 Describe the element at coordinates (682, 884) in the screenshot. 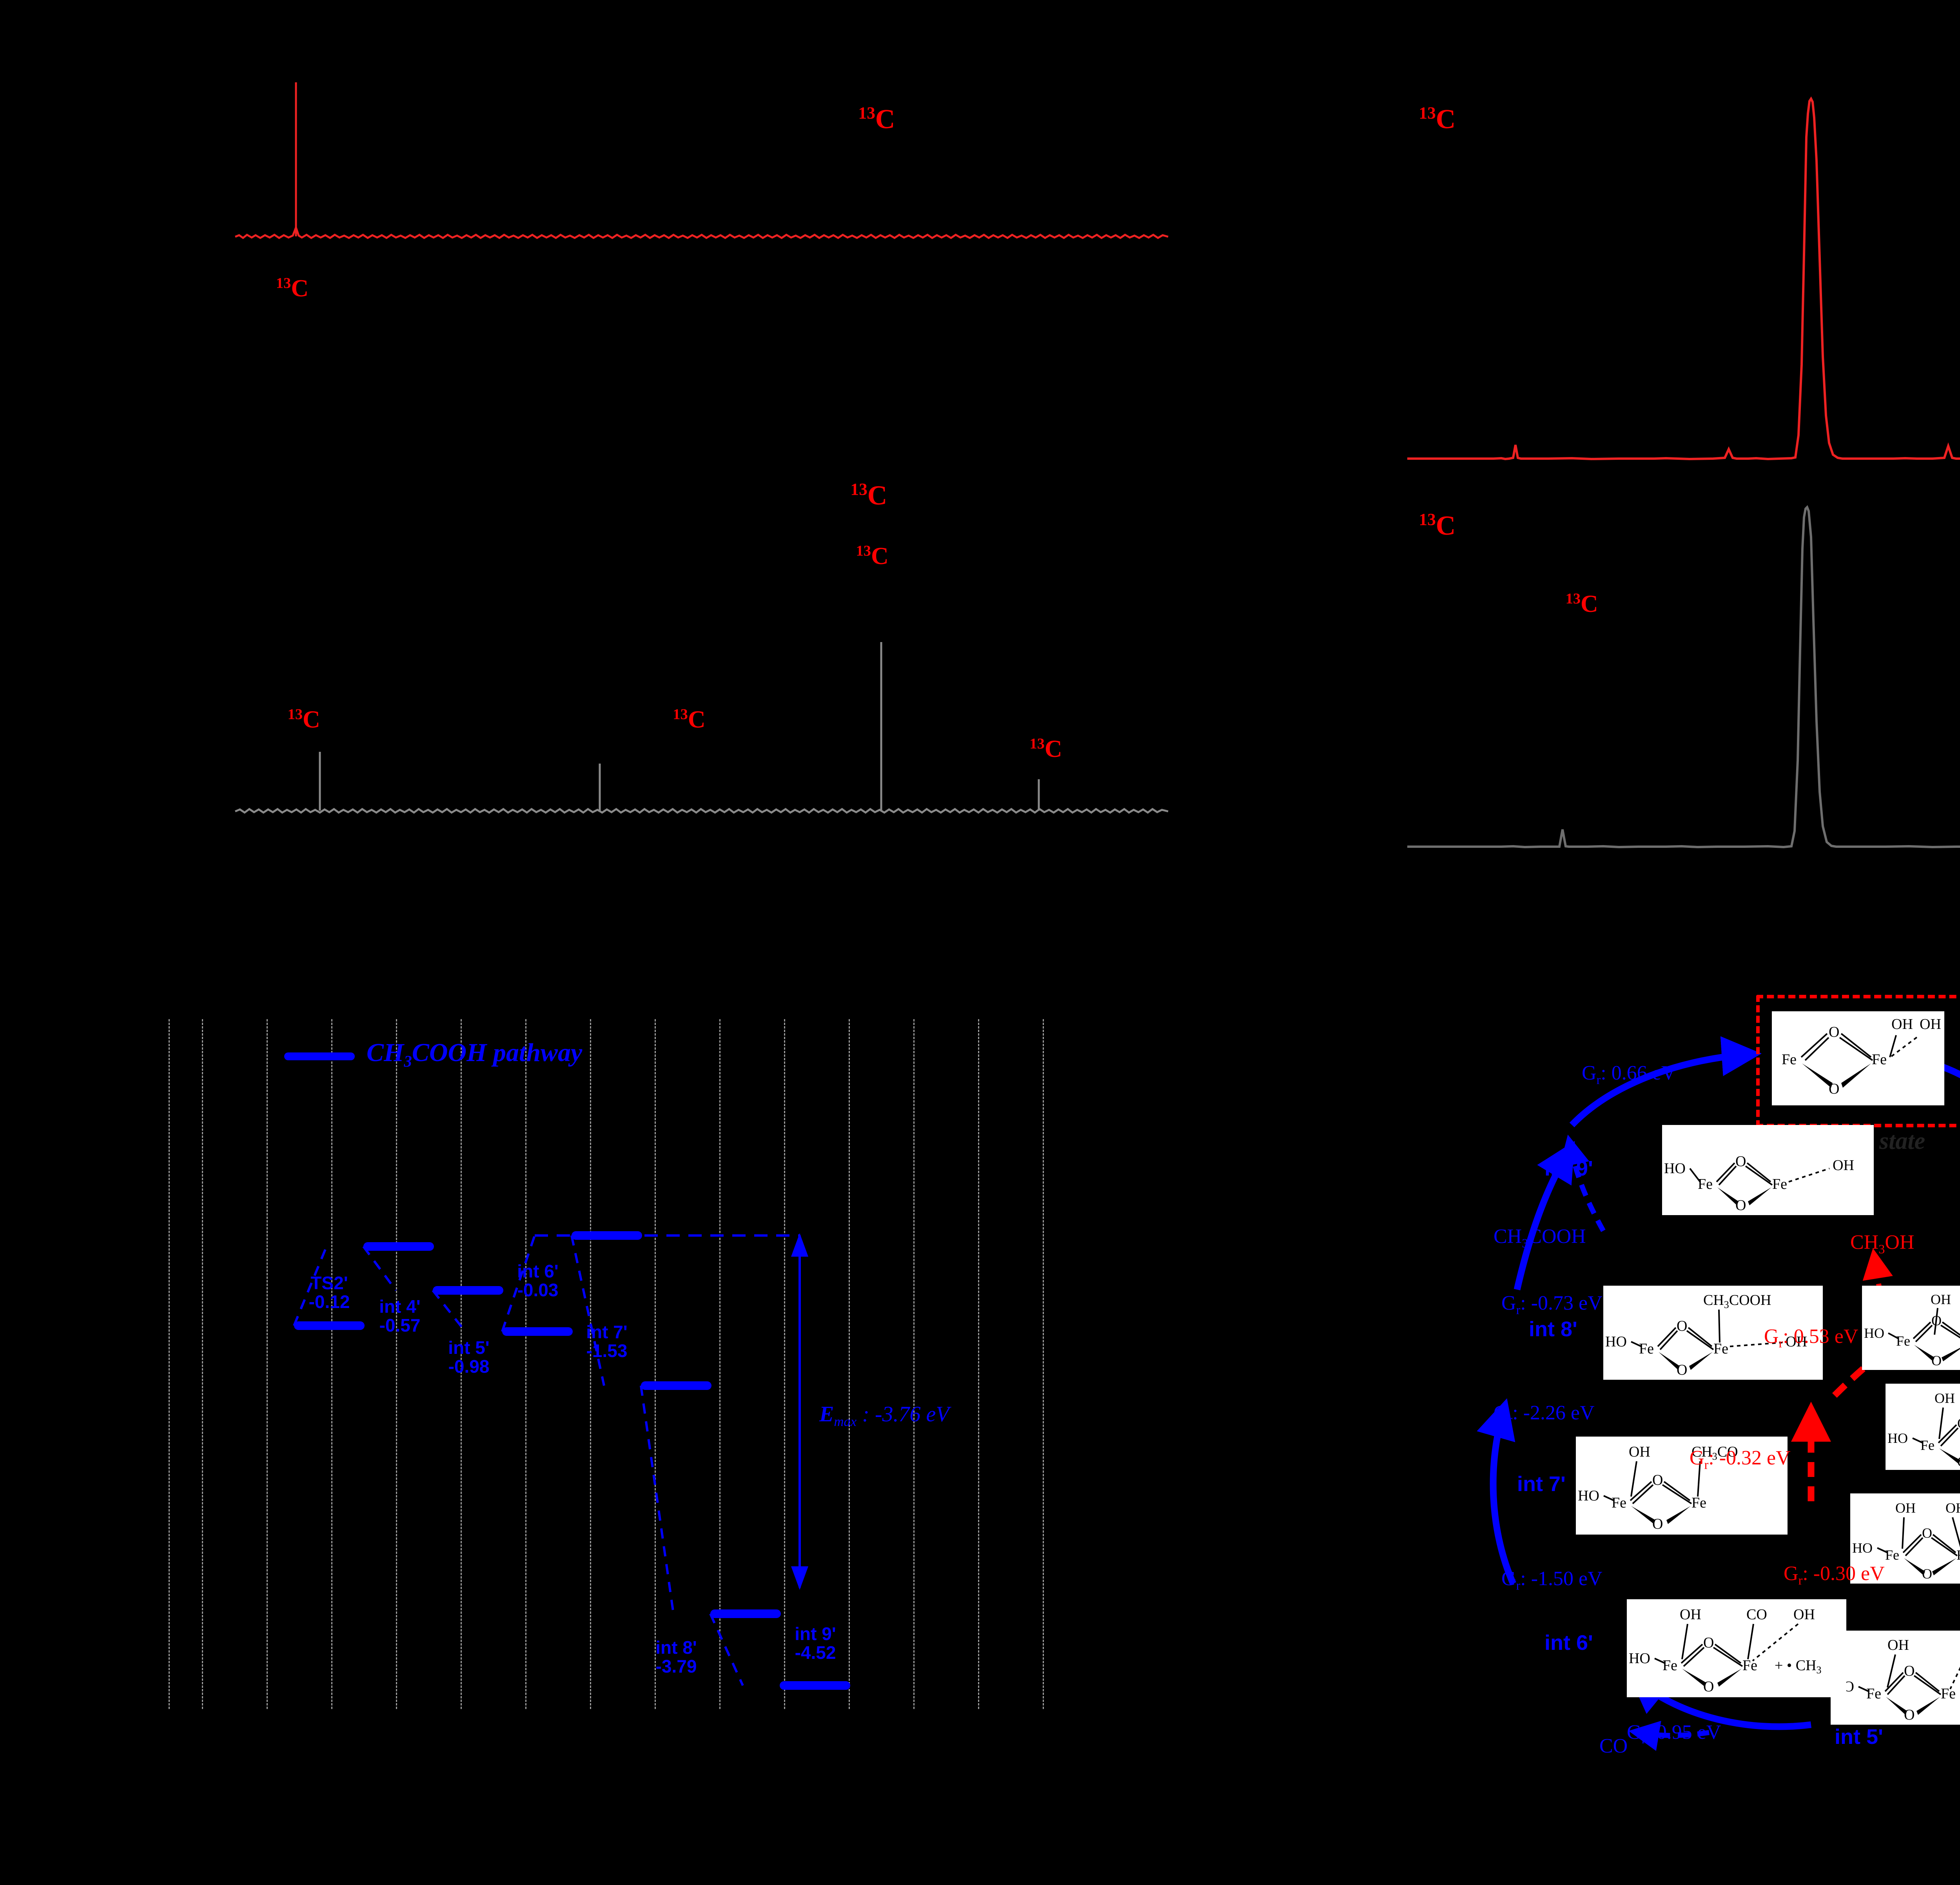

I see `panel-a-x-axis` at that location.